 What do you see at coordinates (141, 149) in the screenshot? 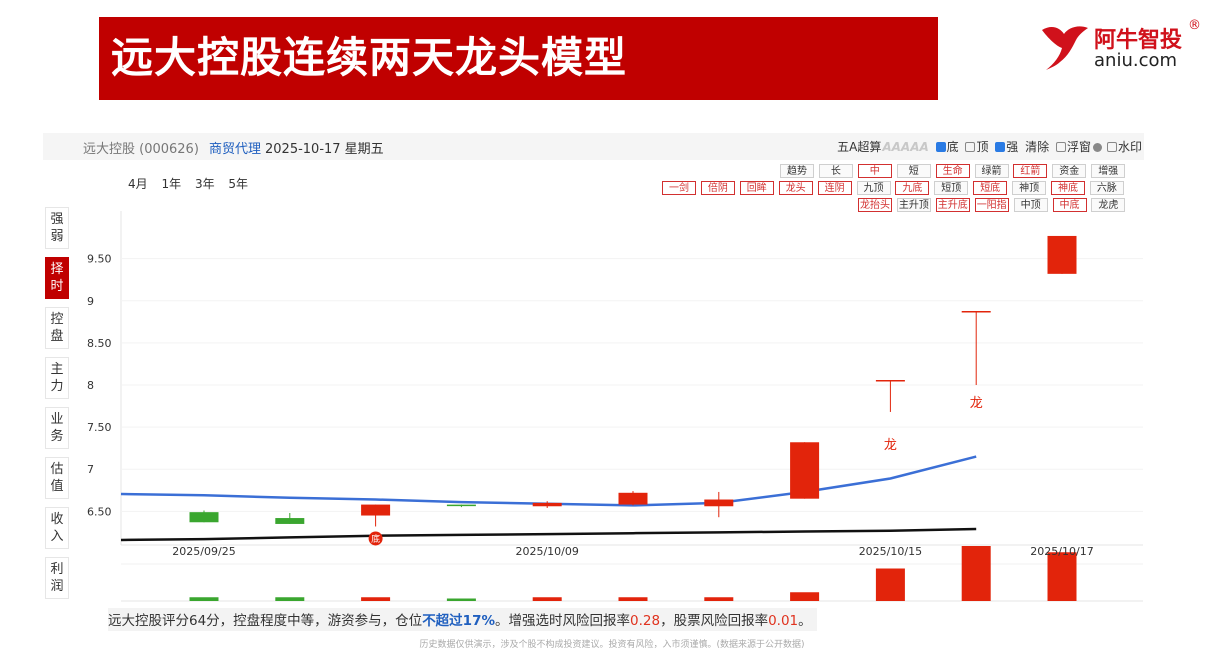
I see `stock-name: 远大控股 (000626)` at bounding box center [141, 149].